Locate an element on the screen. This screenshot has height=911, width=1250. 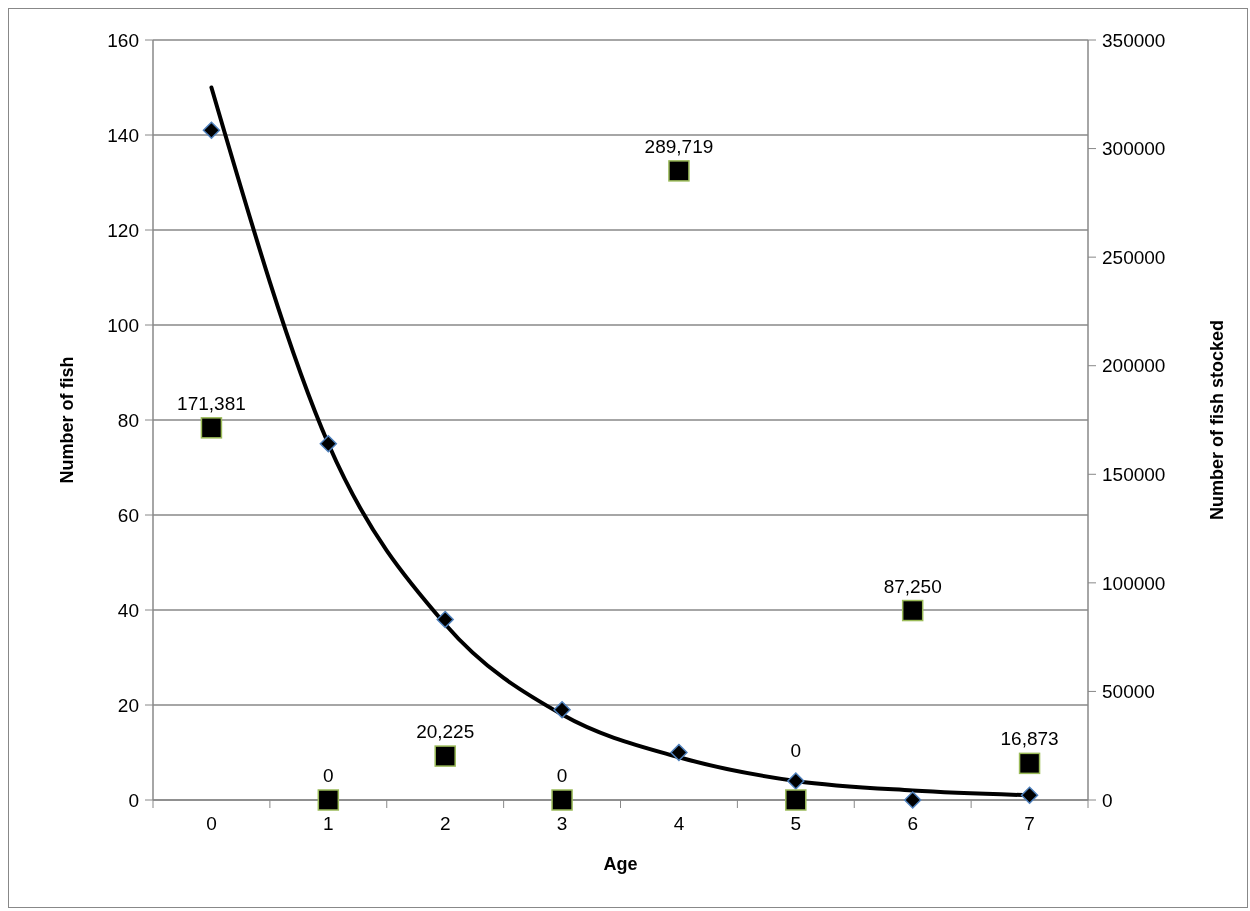
y2-tick-label: 150000 is located at coordinates (1134, 474).